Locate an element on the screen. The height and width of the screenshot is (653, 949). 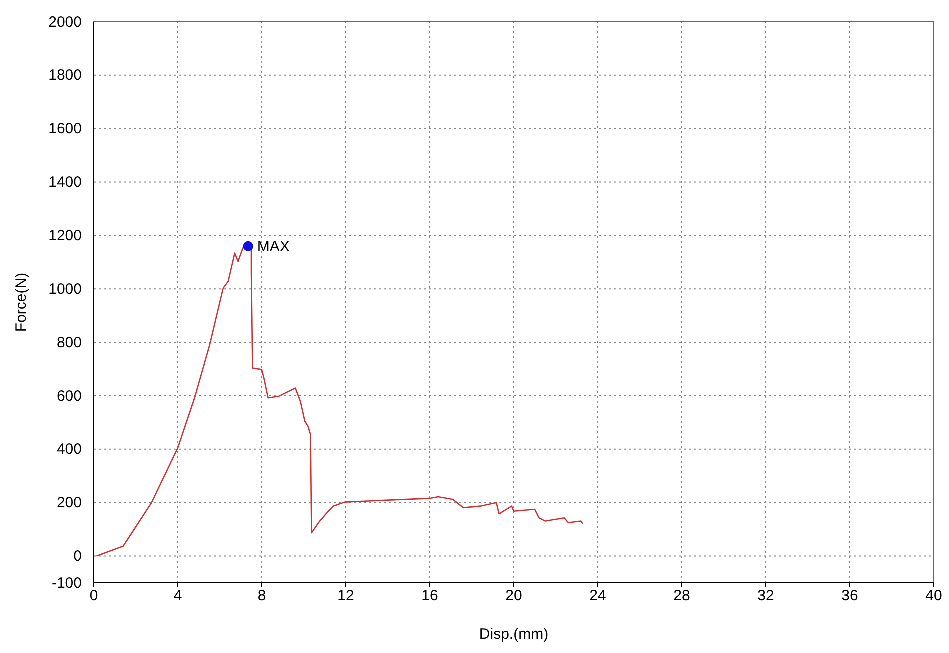
x-tick-label: 4 is located at coordinates (178, 596).